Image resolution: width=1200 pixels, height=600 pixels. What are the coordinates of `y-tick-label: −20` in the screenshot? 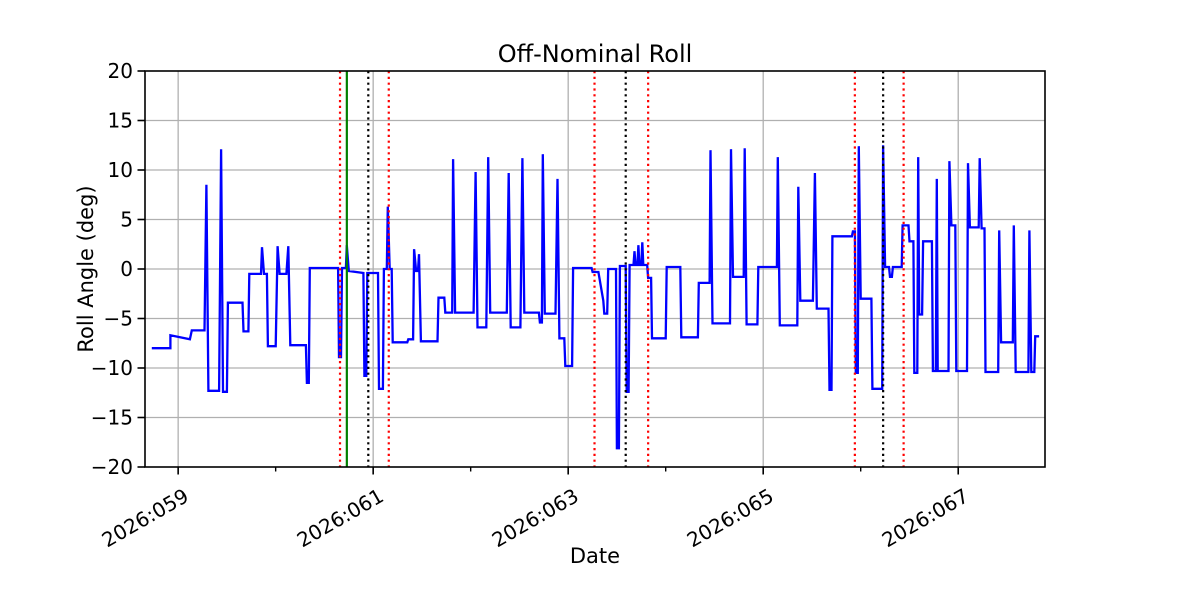 It's located at (112, 467).